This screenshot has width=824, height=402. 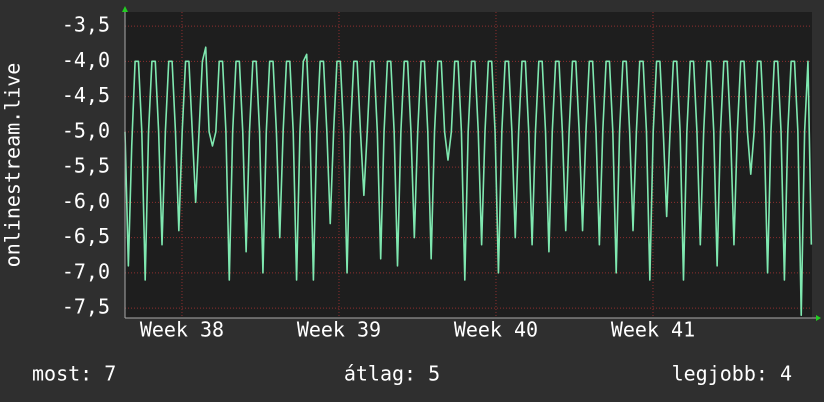 I want to click on y-tick-label: -7,5, so click(x=86, y=307).